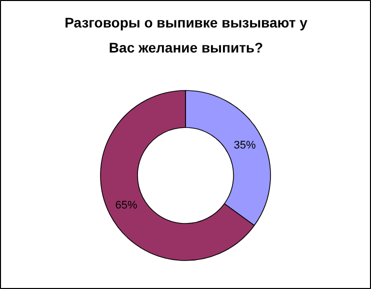 The image size is (371, 289). Describe the element at coordinates (126, 206) in the screenshot. I see `data-label: 65%` at that location.